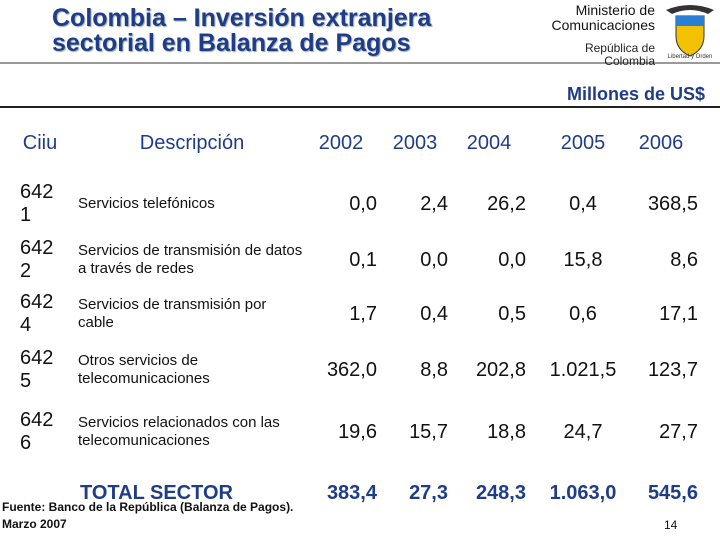 The height and width of the screenshot is (540, 720). What do you see at coordinates (583, 492) in the screenshot?
I see `total-value: 1.063,0` at bounding box center [583, 492].